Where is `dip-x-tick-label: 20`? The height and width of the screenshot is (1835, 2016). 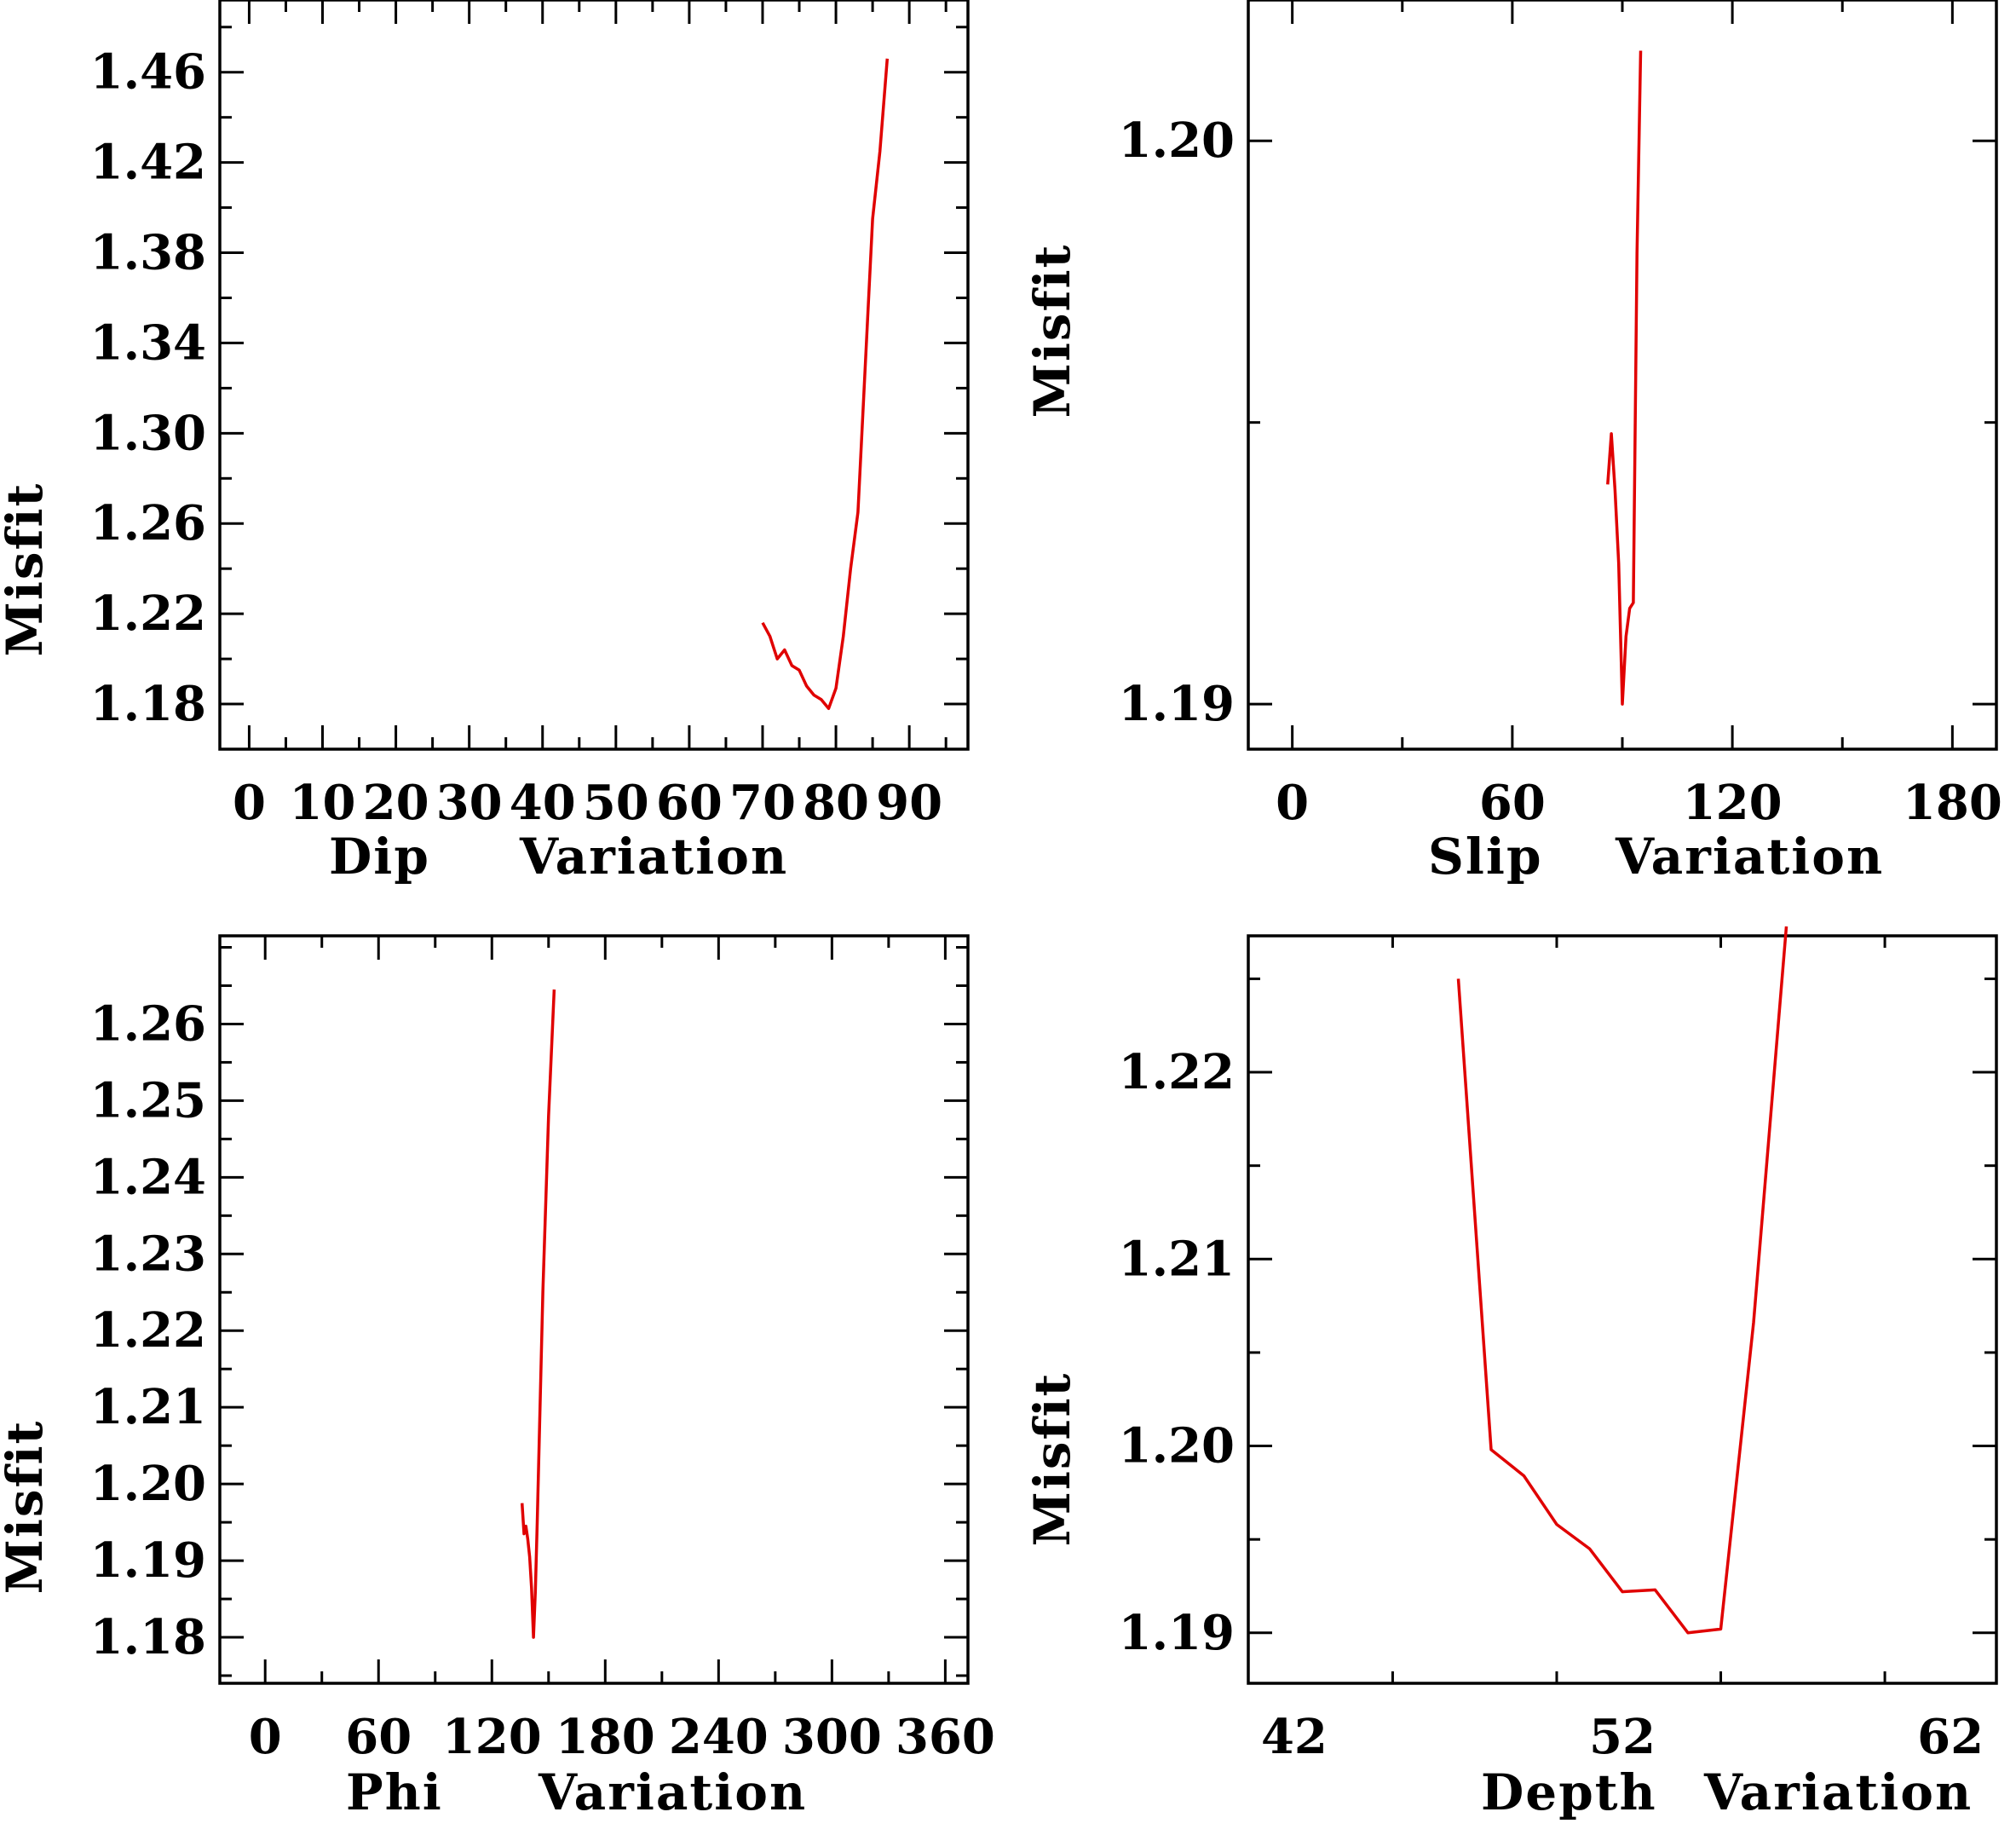
dip-x-tick-label: 20 is located at coordinates (396, 803).